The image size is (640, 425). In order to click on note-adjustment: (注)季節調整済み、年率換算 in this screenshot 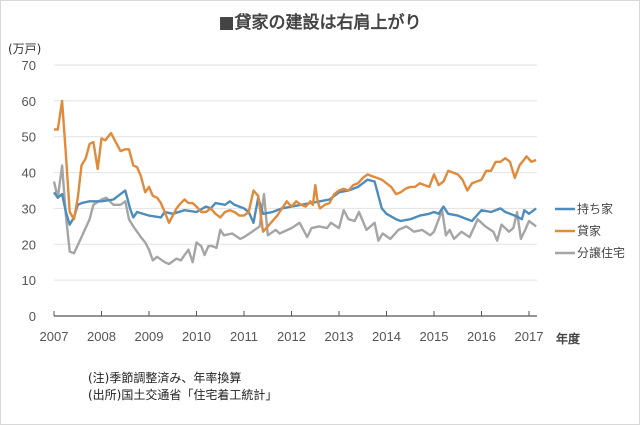, I will do `click(165, 378)`.